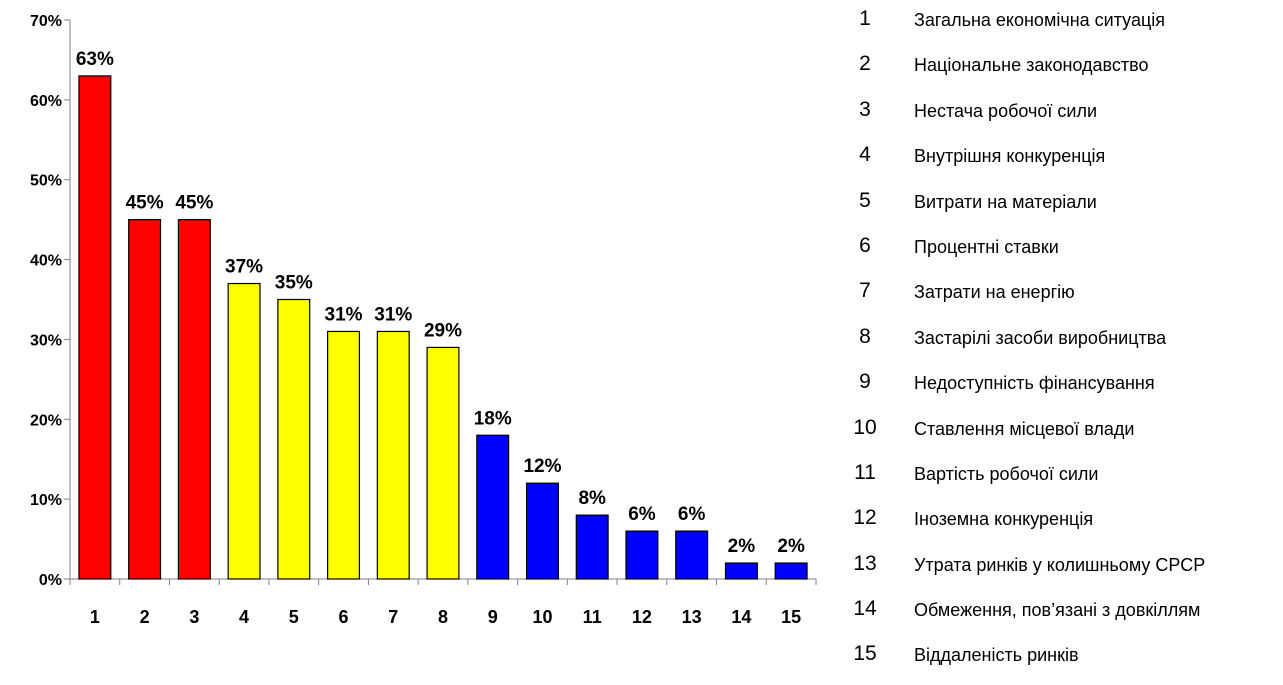 The height and width of the screenshot is (685, 1283). I want to click on x-tick-label-15: 15, so click(791, 617).